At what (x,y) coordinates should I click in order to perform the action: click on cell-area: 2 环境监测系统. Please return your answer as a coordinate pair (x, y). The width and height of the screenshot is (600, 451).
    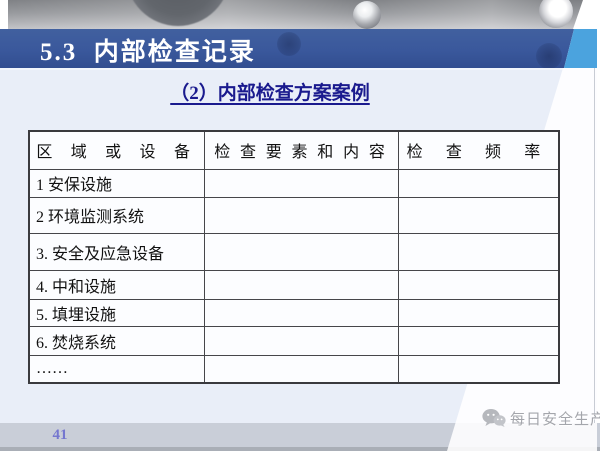
    Looking at the image, I should click on (116, 215).